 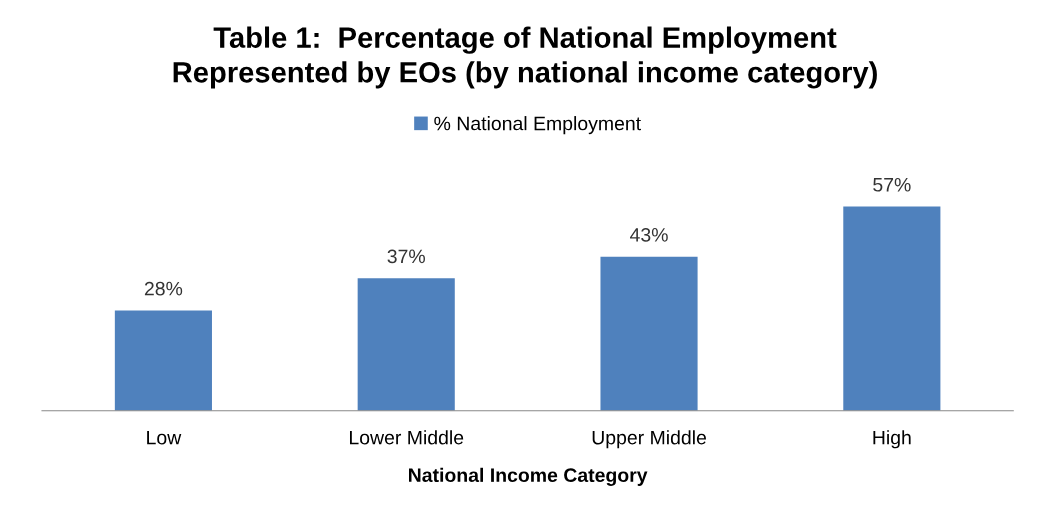 What do you see at coordinates (407, 437) in the screenshot?
I see `x-tick-label: Lower Middle` at bounding box center [407, 437].